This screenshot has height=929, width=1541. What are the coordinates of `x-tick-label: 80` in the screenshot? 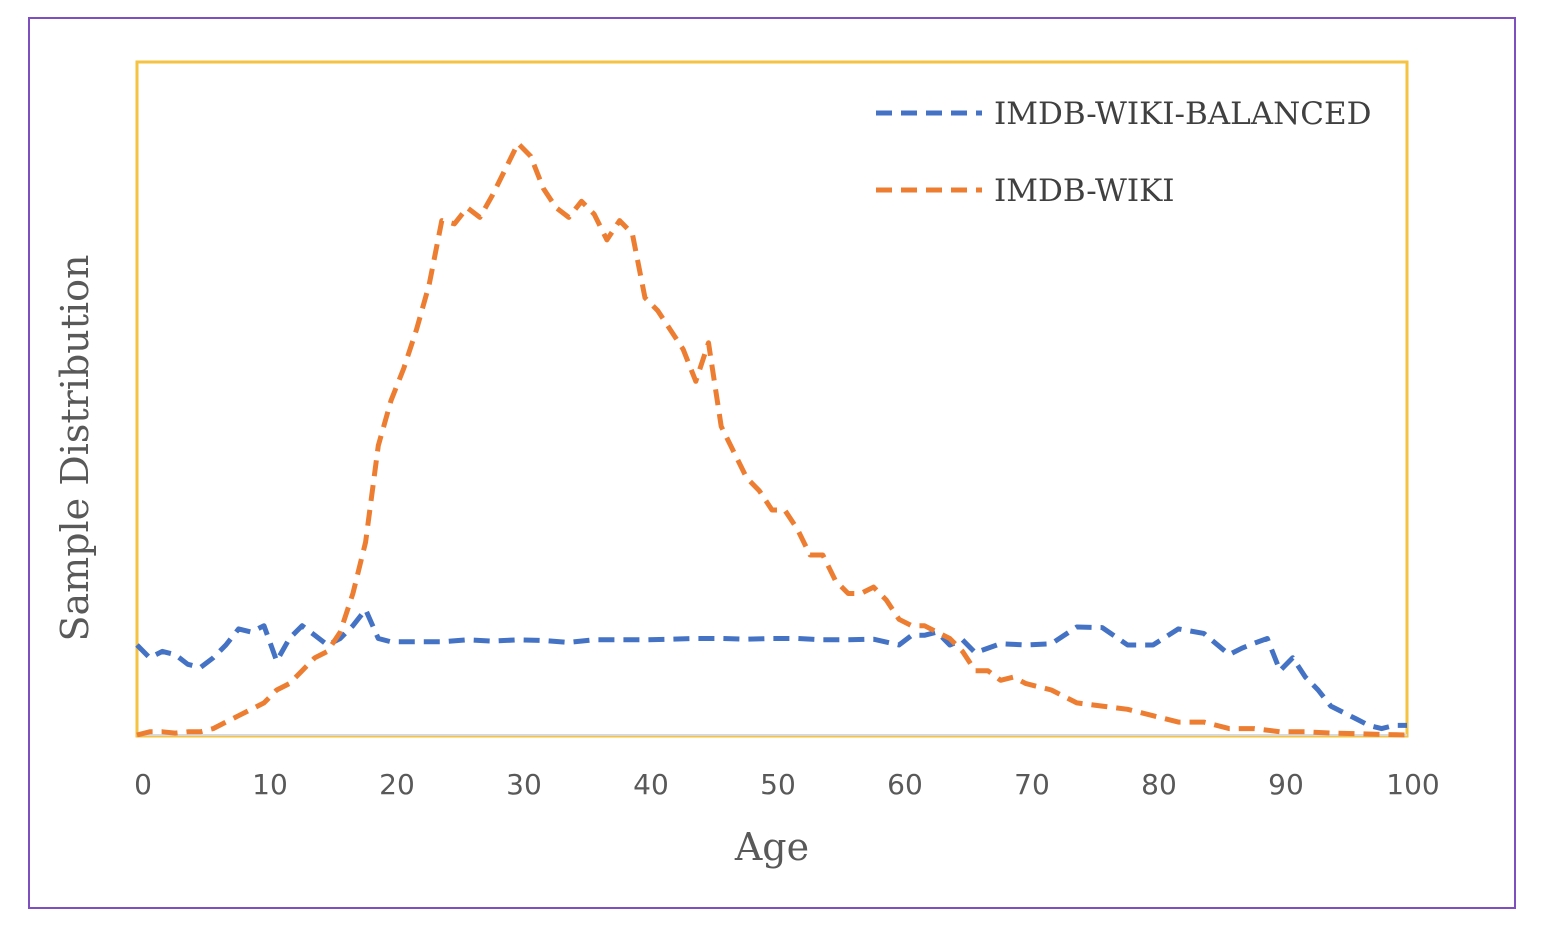 It's located at (1159, 784).